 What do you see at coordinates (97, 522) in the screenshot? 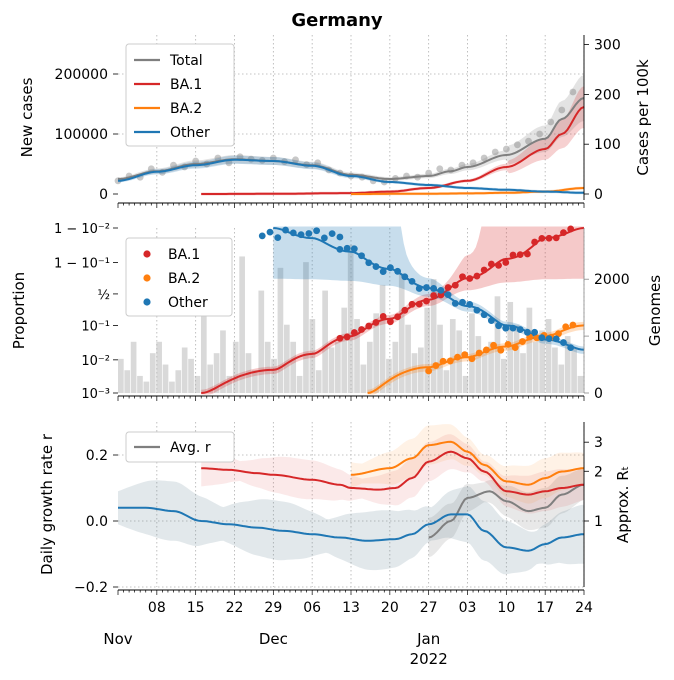
I see `y-tick-label: 0.0` at bounding box center [97, 522].